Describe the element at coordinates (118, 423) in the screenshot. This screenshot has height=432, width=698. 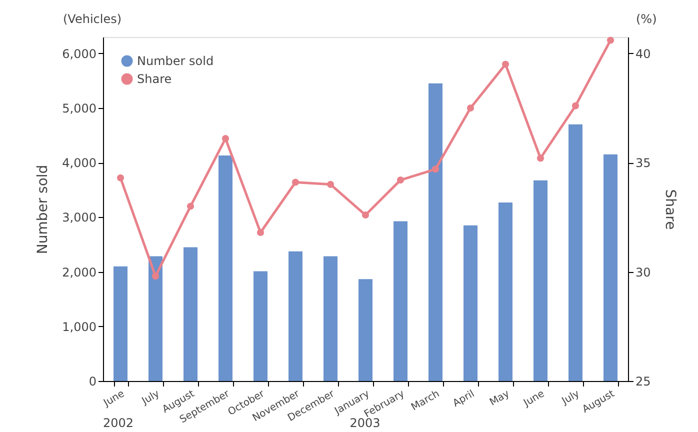
I see `text: 2002` at that location.